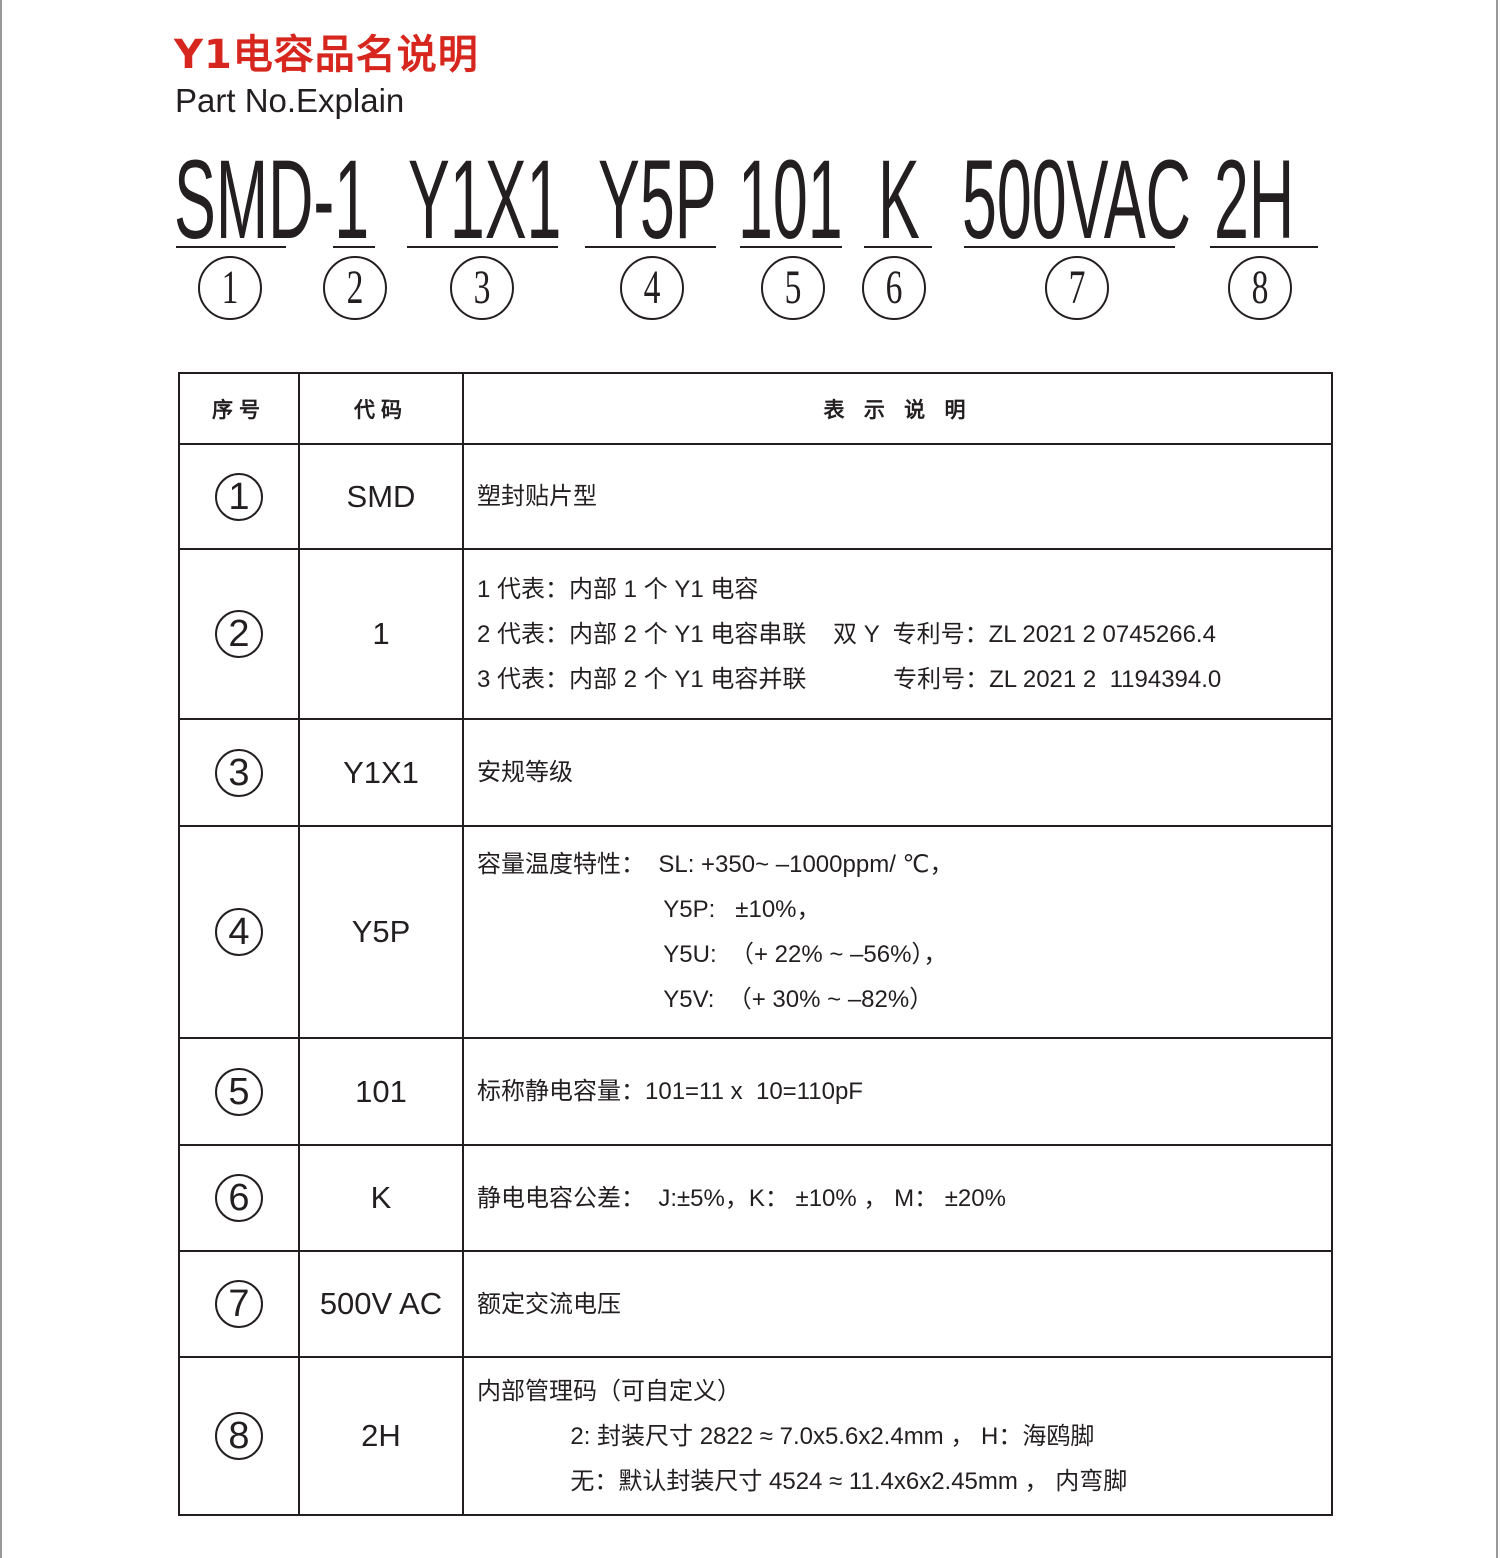 The image size is (1500, 1558). I want to click on row-code: Y1X1, so click(381, 772).